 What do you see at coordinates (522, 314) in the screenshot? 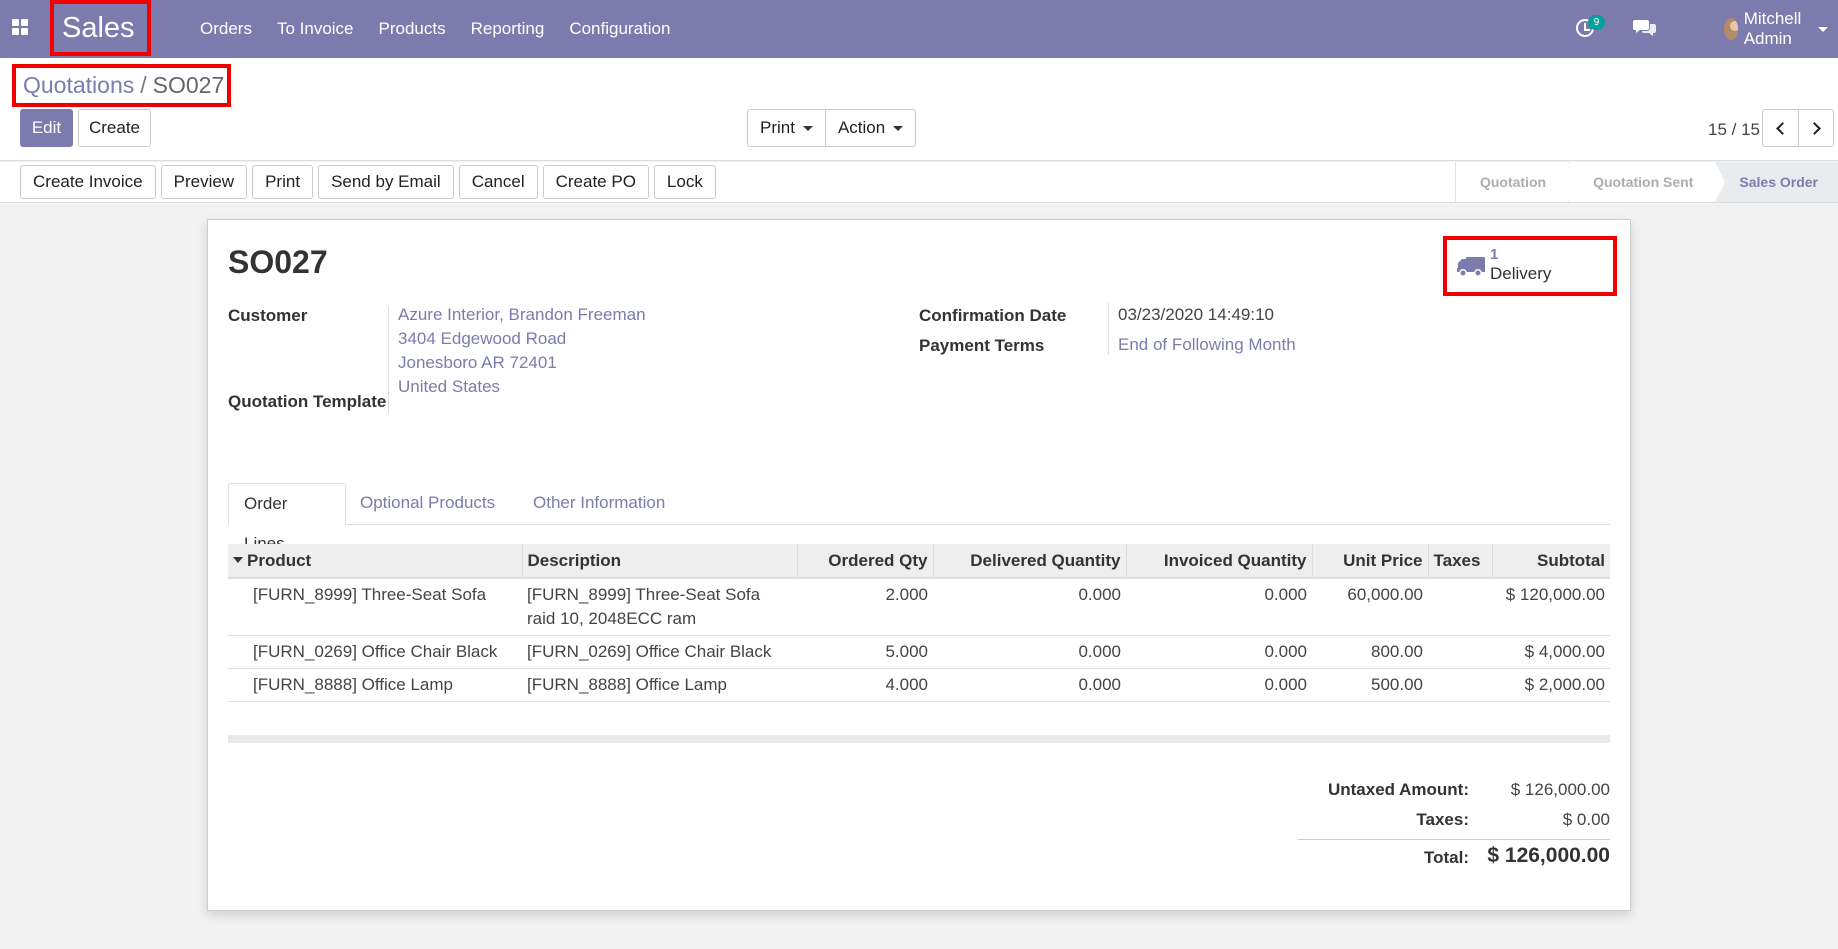
I see `customer-name: Azure Interior, Brandon Freeman` at bounding box center [522, 314].